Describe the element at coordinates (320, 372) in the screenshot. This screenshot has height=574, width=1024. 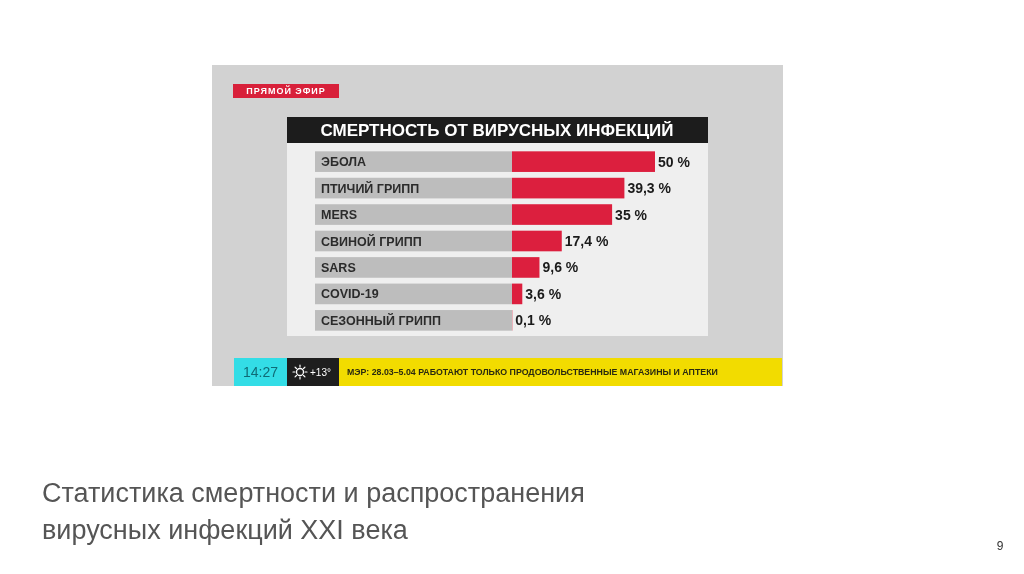
I see `text: +13°` at that location.